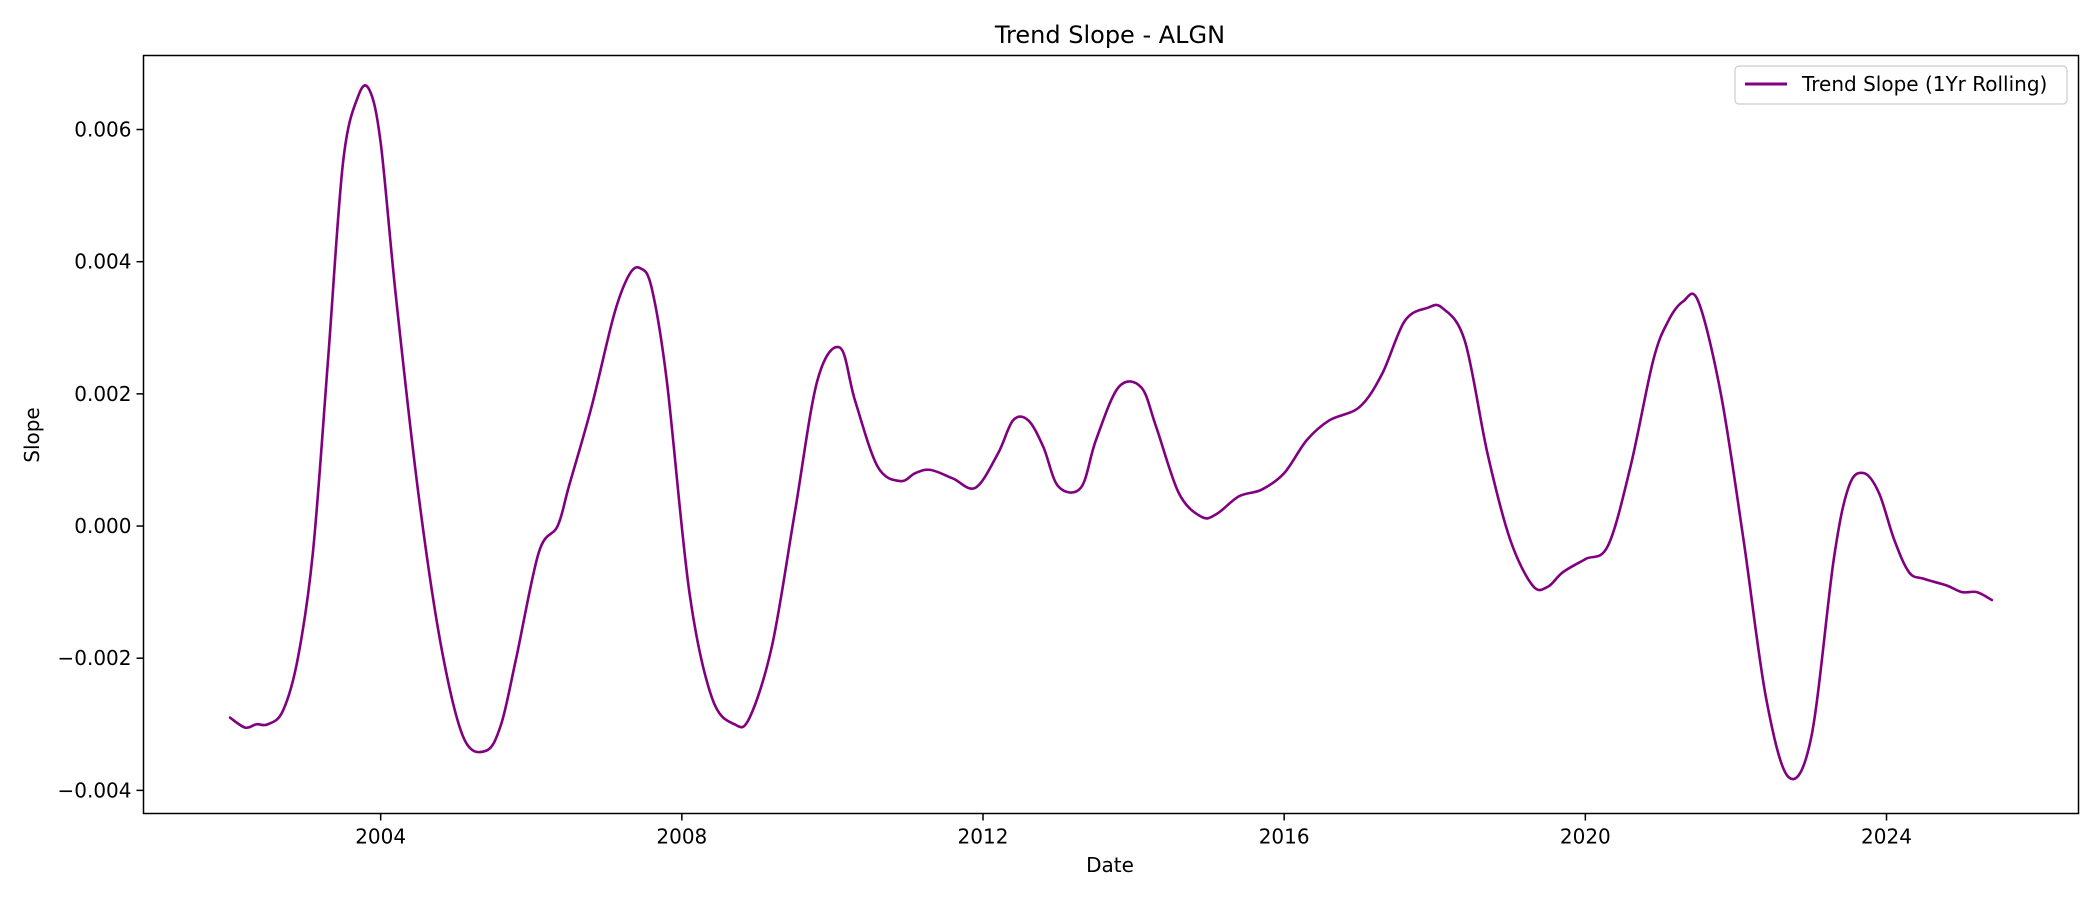 This screenshot has height=900, width=2100. What do you see at coordinates (1886, 837) in the screenshot?
I see `x-tick-label: 2024` at bounding box center [1886, 837].